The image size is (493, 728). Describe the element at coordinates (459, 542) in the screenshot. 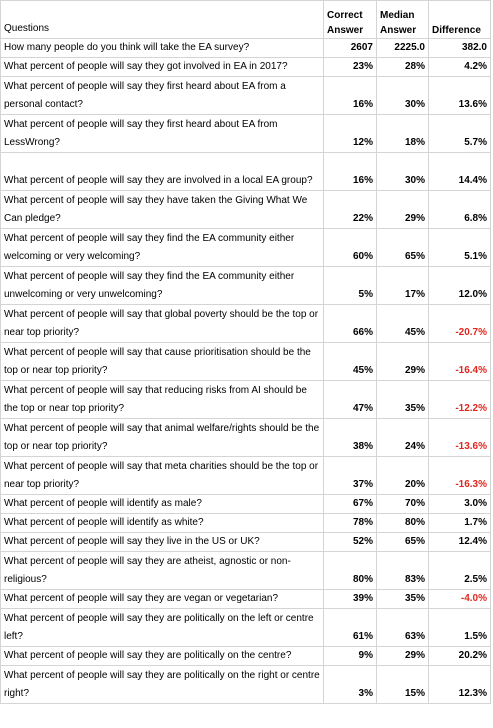

I see `difference-cell: 12.4%` at that location.